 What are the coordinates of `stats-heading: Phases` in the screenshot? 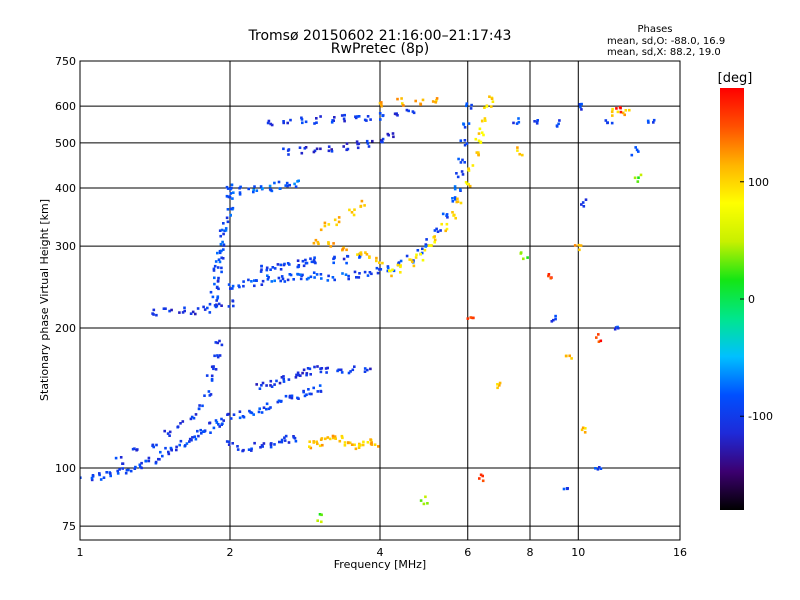 It's located at (654, 29).